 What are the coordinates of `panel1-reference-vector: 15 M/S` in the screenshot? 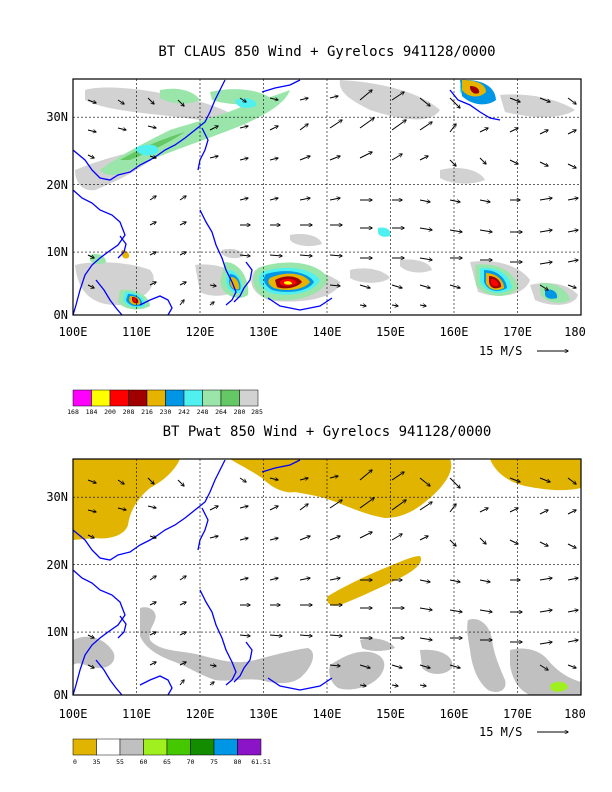 It's located at (523, 351).